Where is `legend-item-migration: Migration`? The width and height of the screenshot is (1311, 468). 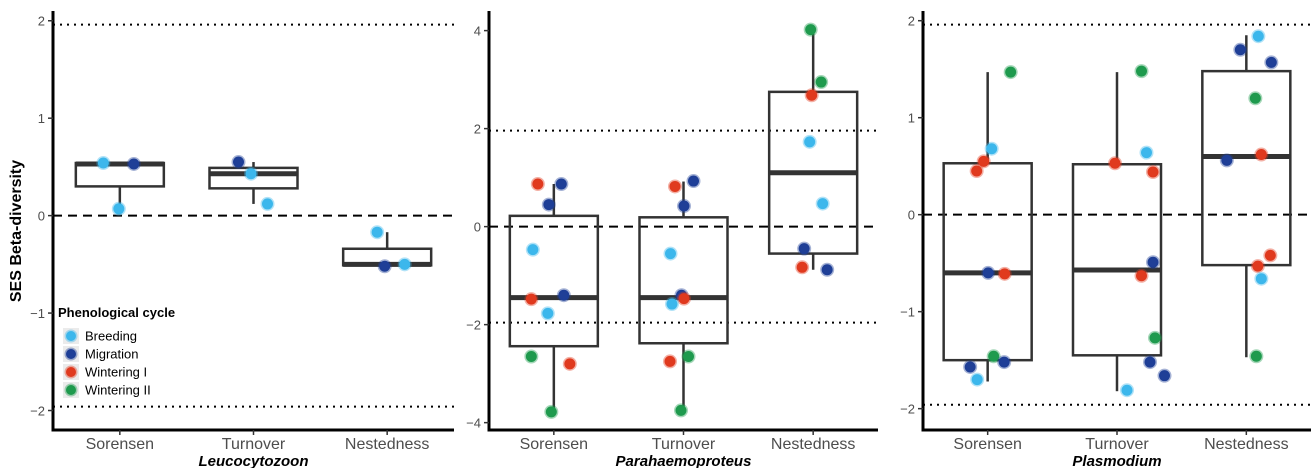
legend-item-migration: Migration is located at coordinates (100, 354).